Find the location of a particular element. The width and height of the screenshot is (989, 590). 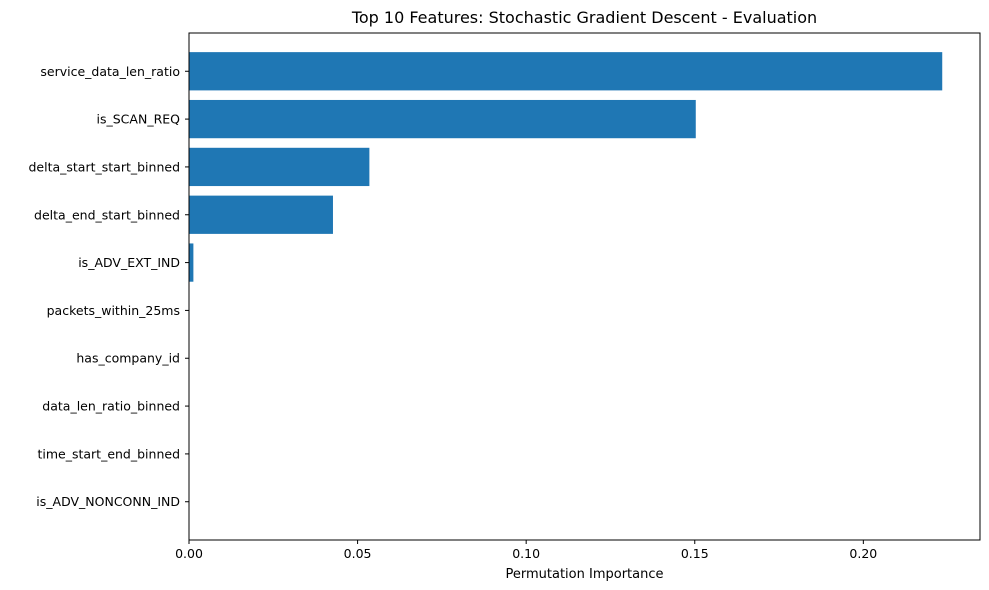

x-tick-label: 0.00 is located at coordinates (189, 553).